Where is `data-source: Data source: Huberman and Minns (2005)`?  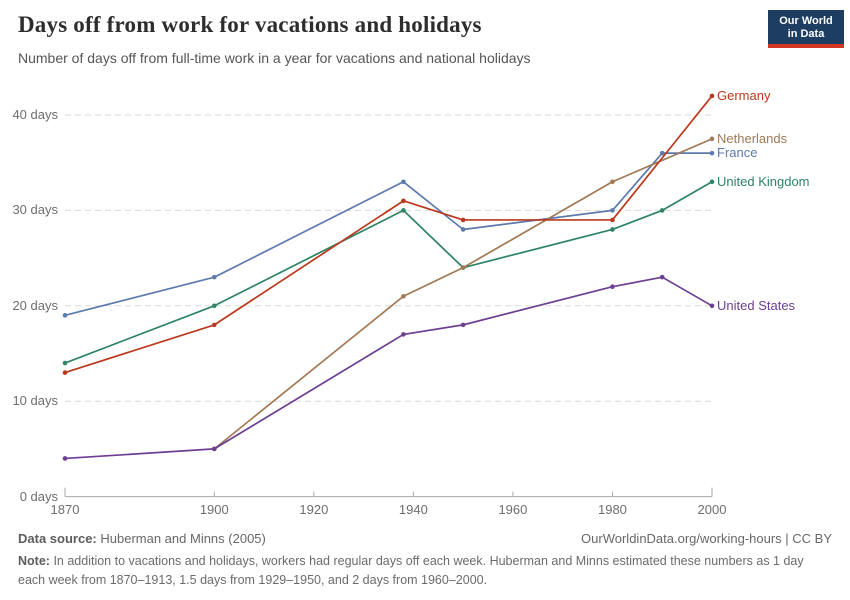
data-source: Data source: Huberman and Minns (2005) is located at coordinates (142, 538).